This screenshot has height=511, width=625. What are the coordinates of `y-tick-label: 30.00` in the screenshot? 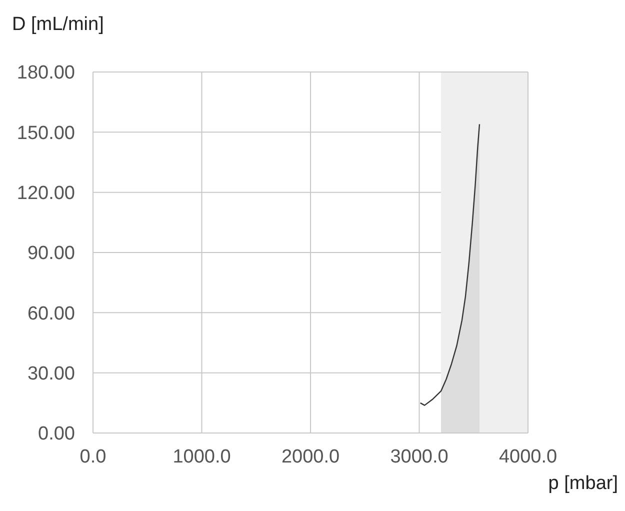 It's located at (51, 374).